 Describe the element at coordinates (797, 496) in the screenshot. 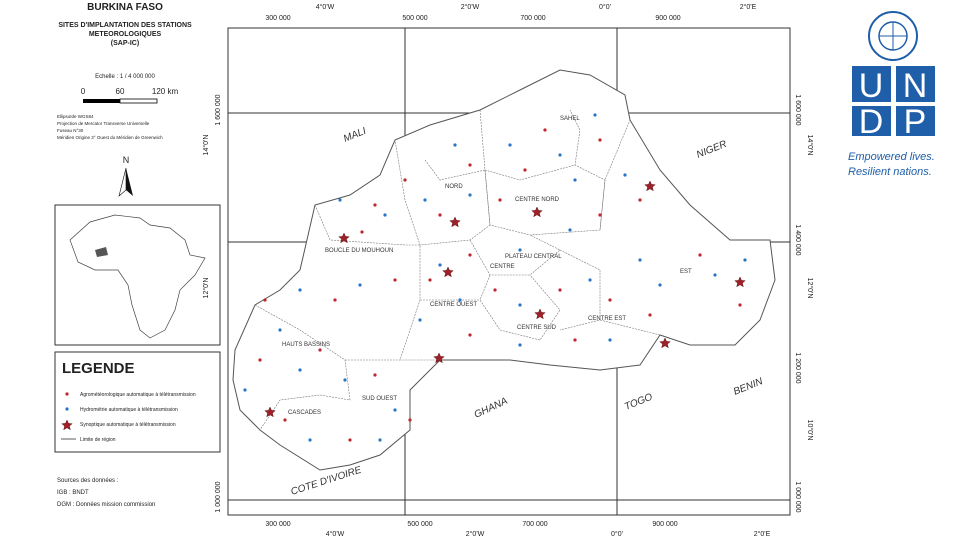

I see `axis-label: 1 000 000` at that location.